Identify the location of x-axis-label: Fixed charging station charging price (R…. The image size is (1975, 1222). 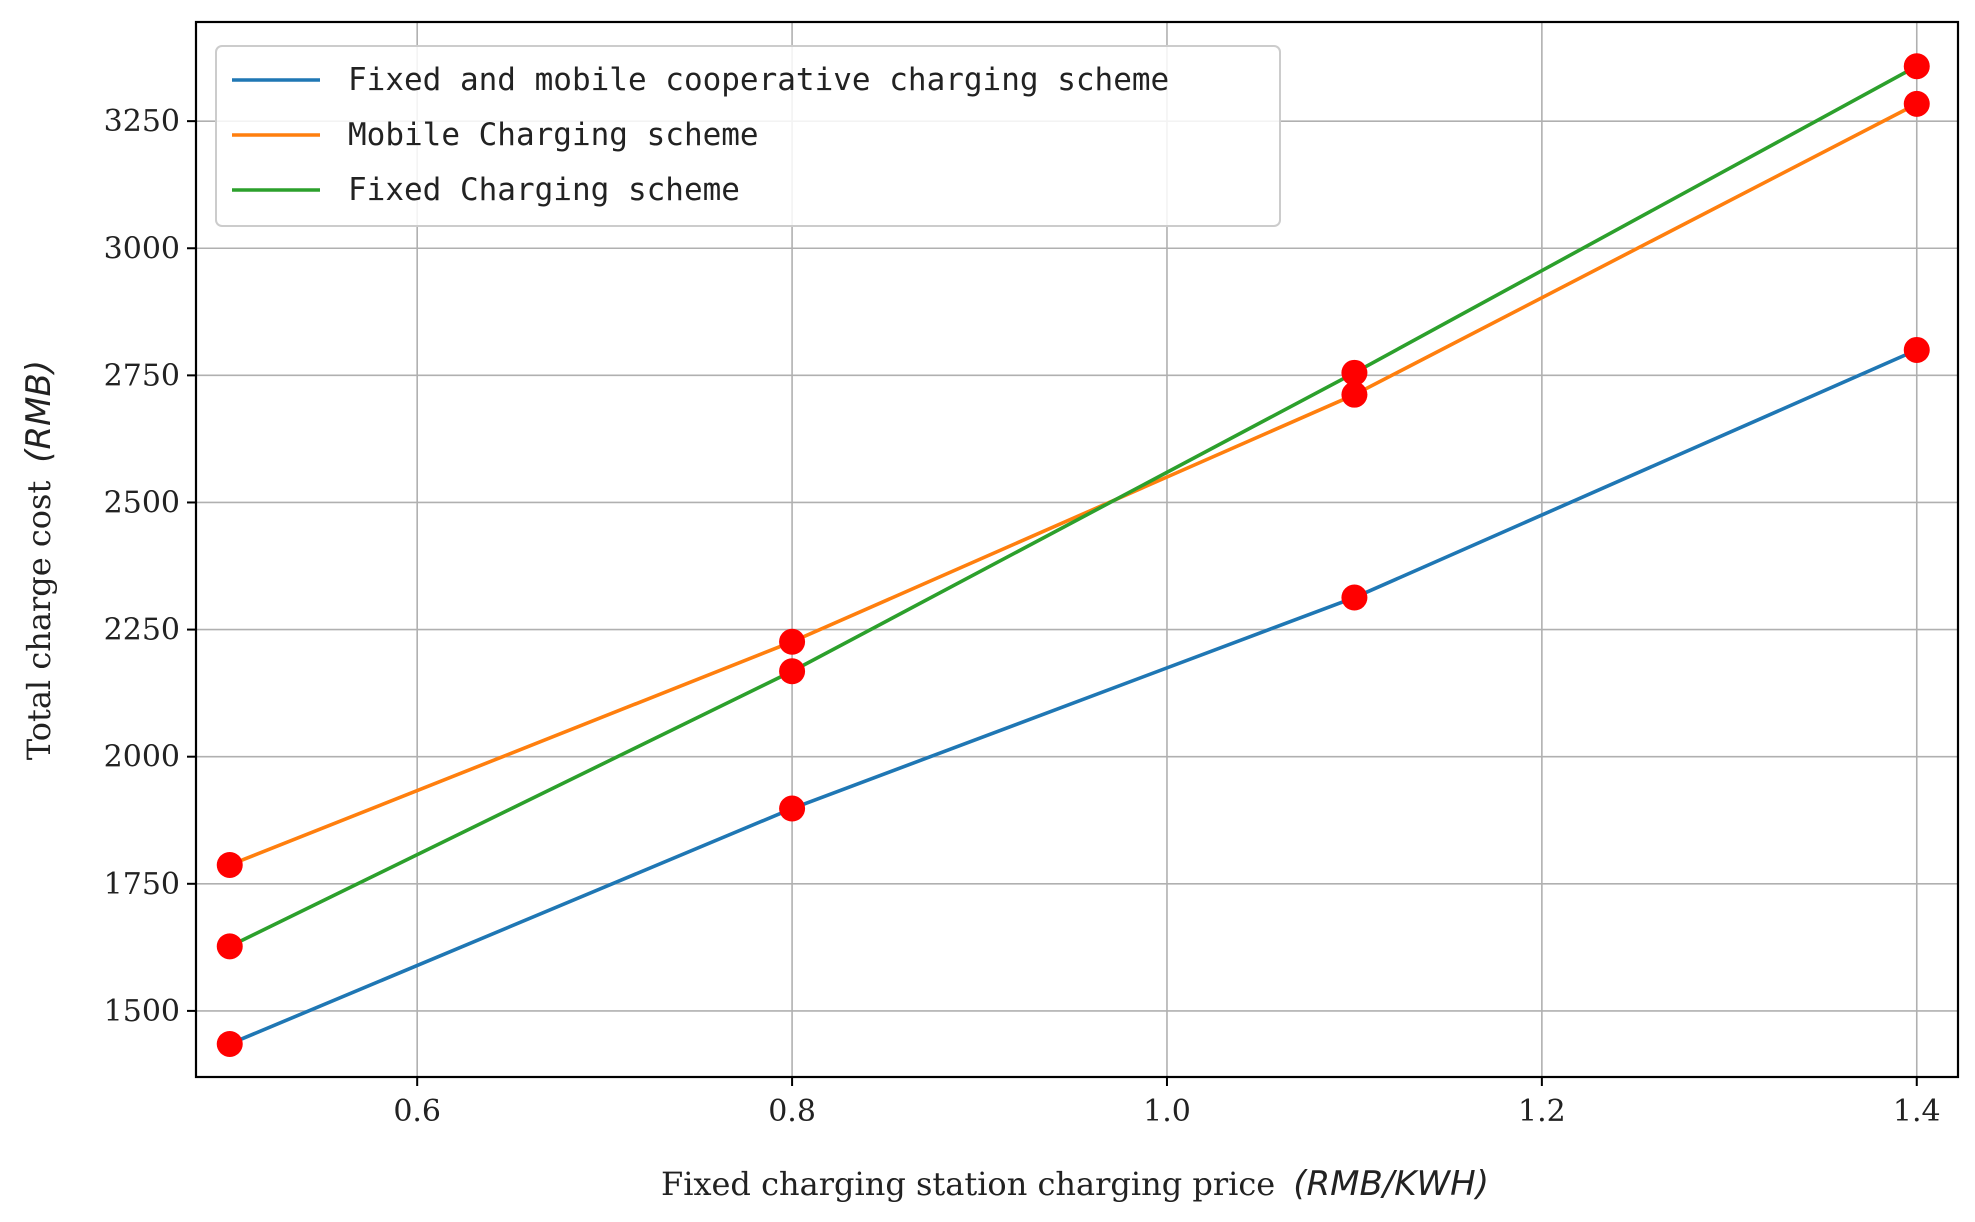
(1075, 1184).